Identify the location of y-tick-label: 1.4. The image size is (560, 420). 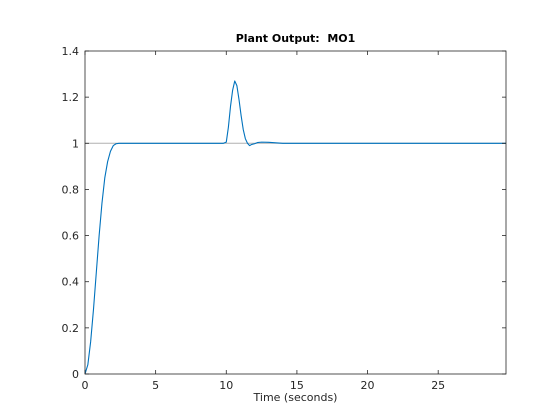
(71, 51).